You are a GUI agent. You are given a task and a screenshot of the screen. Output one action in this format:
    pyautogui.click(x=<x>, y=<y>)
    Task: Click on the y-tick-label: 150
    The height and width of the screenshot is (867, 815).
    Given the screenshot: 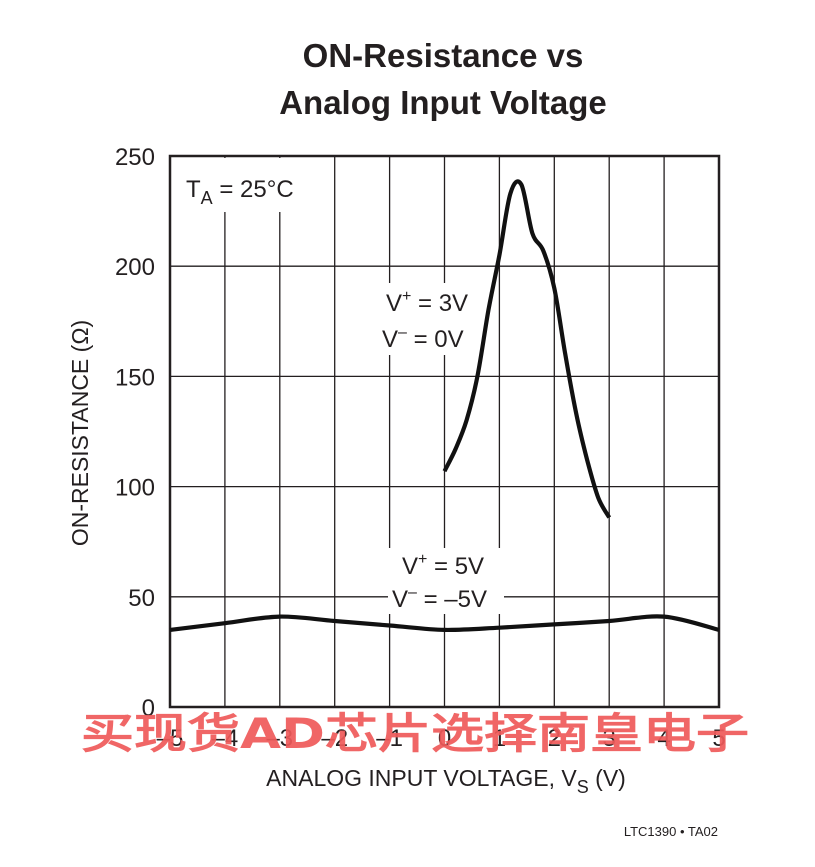 What is the action you would take?
    pyautogui.click(x=135, y=377)
    